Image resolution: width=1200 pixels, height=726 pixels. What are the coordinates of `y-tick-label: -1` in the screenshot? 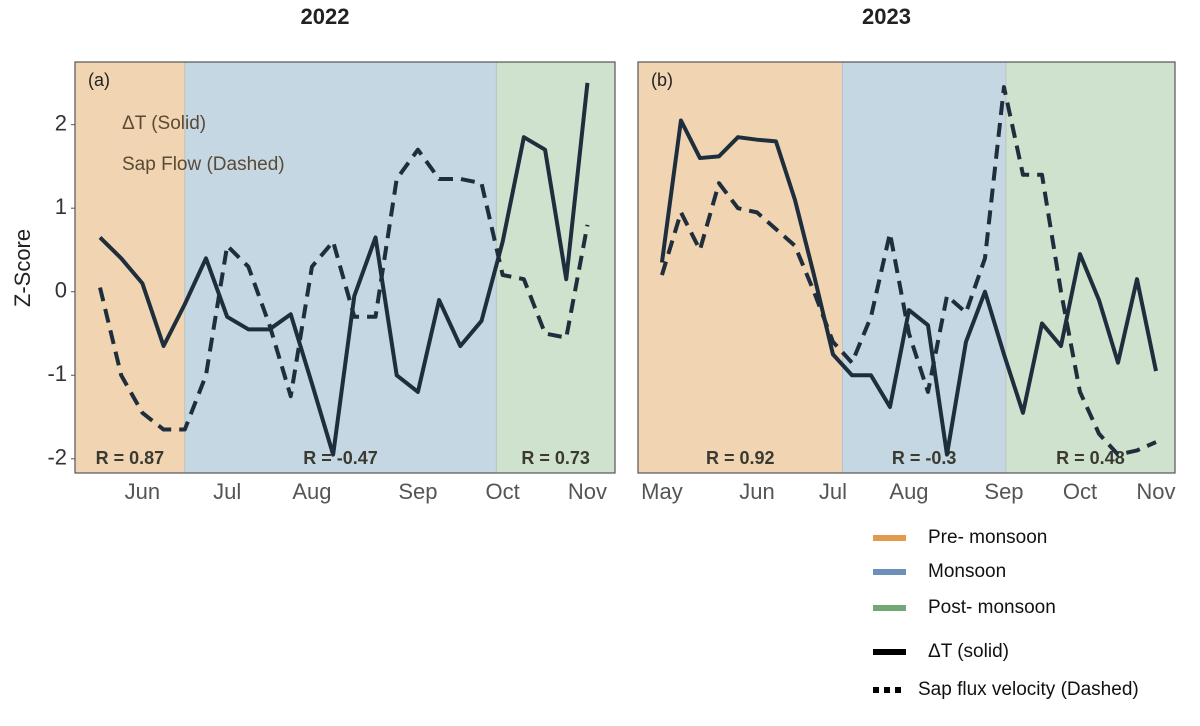 It's located at (57, 373).